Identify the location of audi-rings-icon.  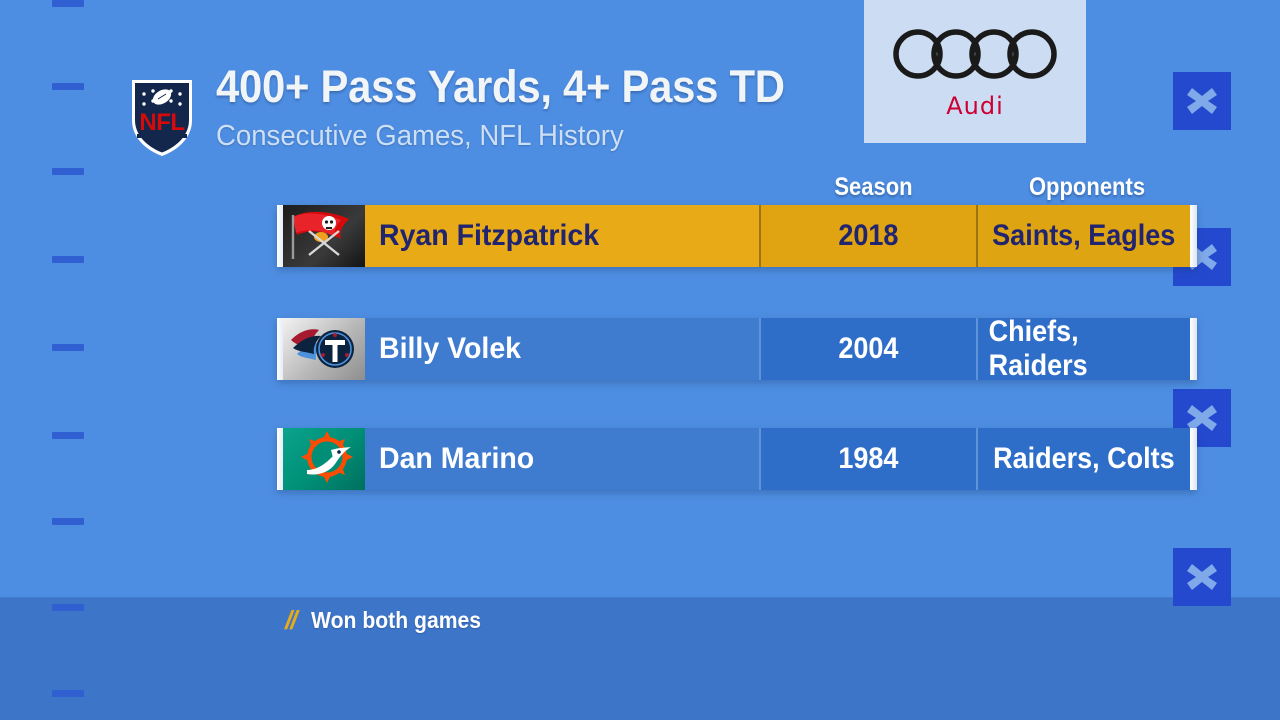
(975, 56).